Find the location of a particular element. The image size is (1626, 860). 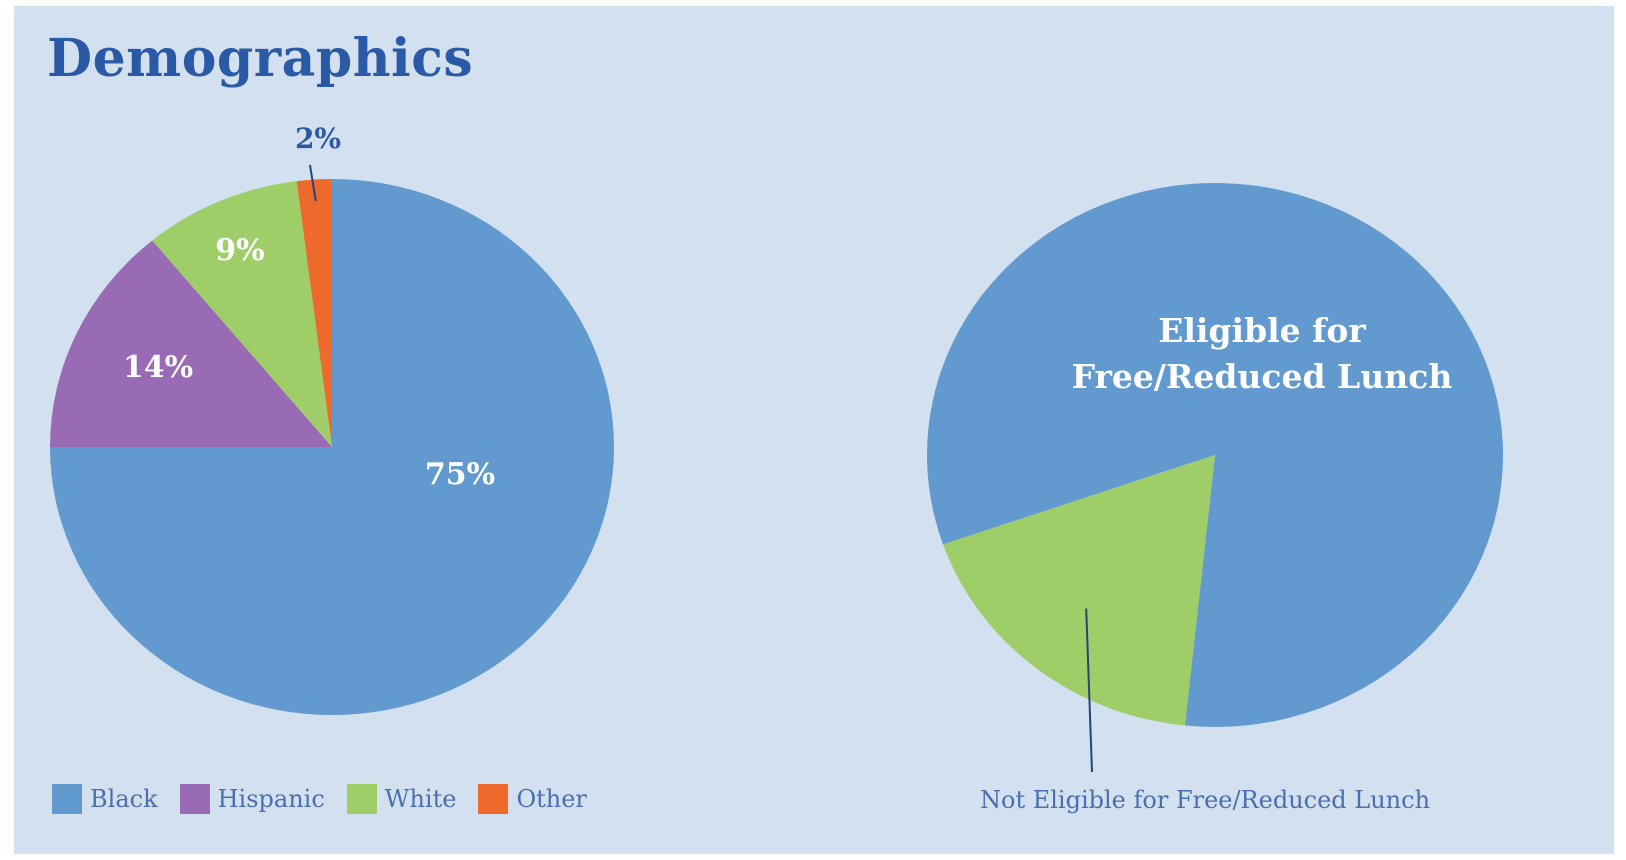

legend-label-hispanic: Hispanic is located at coordinates (271, 799).